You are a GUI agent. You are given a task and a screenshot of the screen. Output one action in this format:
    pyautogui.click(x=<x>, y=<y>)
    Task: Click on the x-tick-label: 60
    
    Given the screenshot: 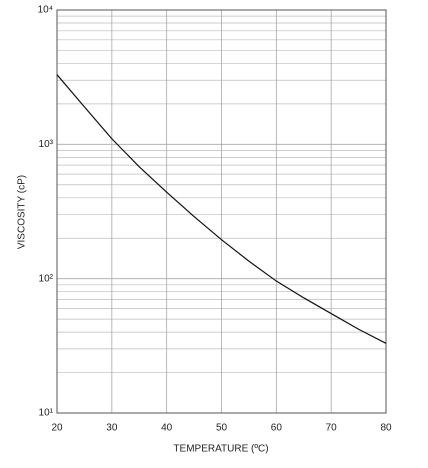 What is the action you would take?
    pyautogui.click(x=277, y=428)
    